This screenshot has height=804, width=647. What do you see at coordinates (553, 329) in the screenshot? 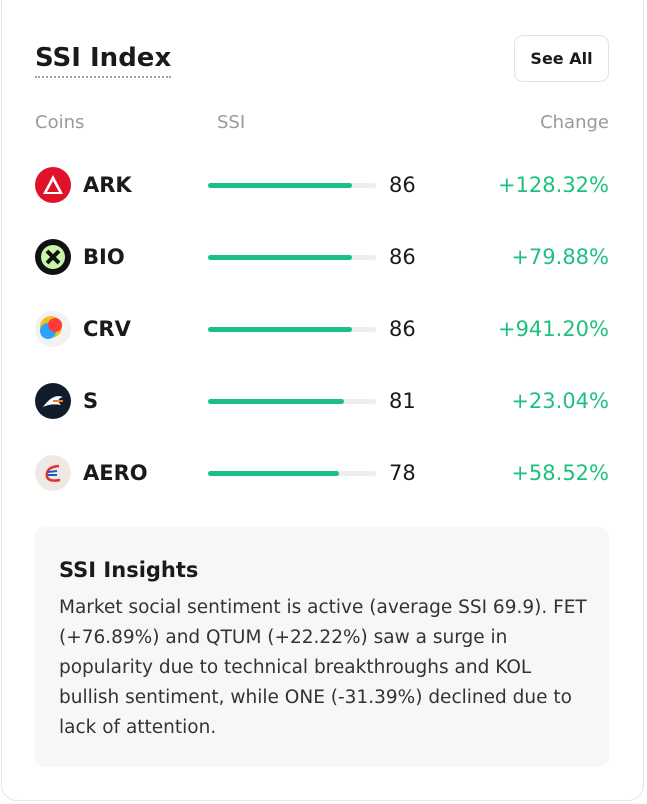
I see `change-value: +941.20%` at bounding box center [553, 329].